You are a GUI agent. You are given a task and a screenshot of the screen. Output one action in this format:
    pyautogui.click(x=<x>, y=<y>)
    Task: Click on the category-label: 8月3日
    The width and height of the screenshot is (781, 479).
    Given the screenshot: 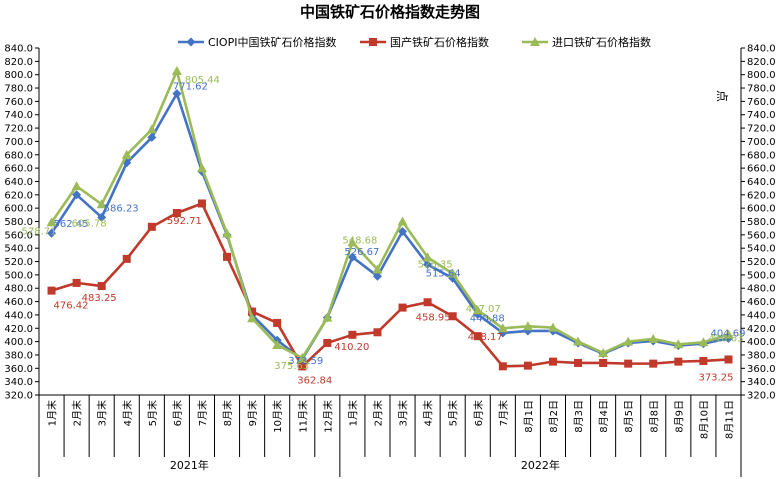 What is the action you would take?
    pyautogui.click(x=579, y=416)
    